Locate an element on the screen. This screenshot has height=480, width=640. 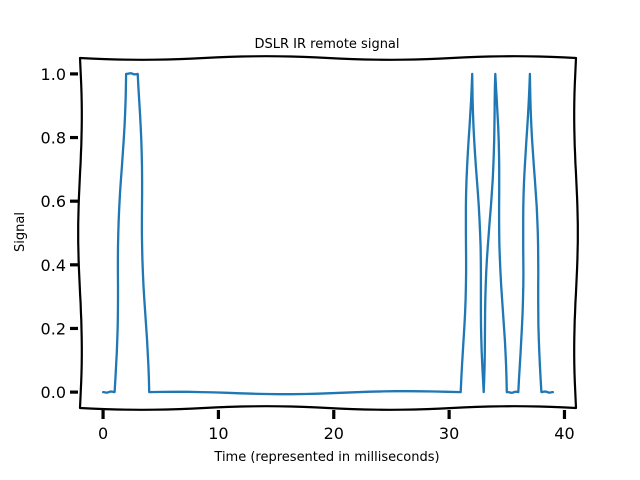
x-tick-label: 20 is located at coordinates (334, 433).